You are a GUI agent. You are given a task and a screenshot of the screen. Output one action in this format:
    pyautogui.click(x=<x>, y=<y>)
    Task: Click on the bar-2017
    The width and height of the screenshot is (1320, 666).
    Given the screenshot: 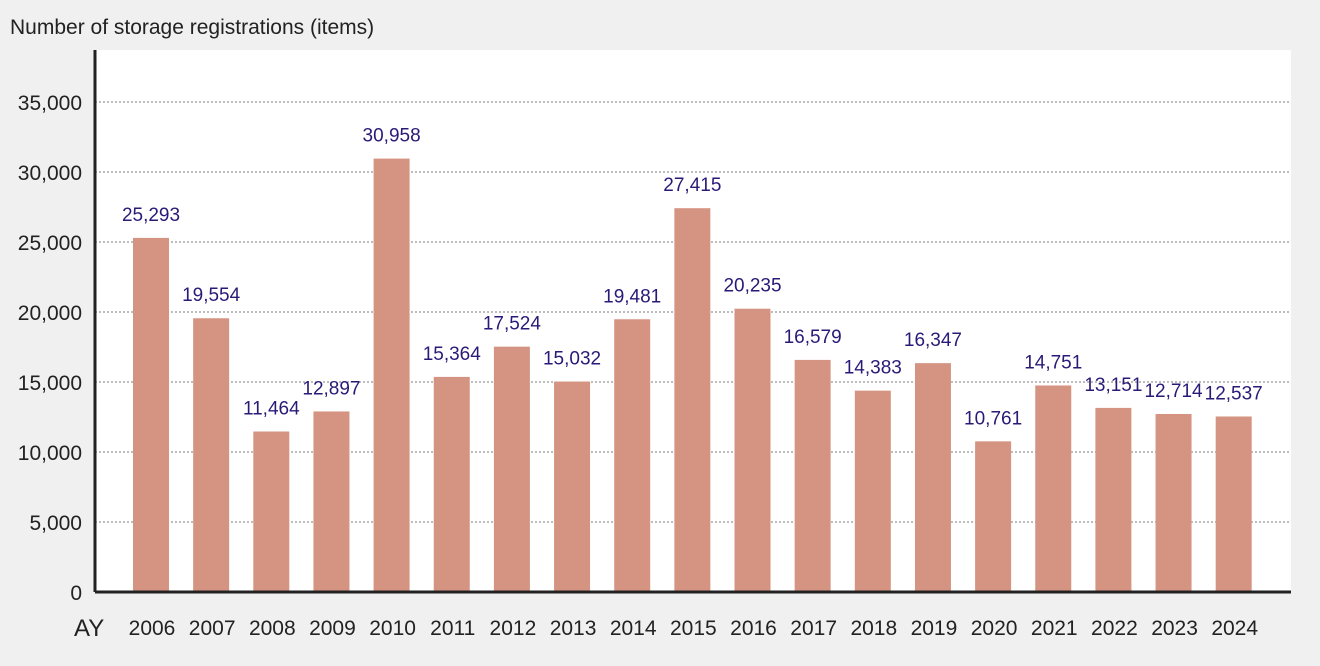 What is the action you would take?
    pyautogui.click(x=812, y=475)
    